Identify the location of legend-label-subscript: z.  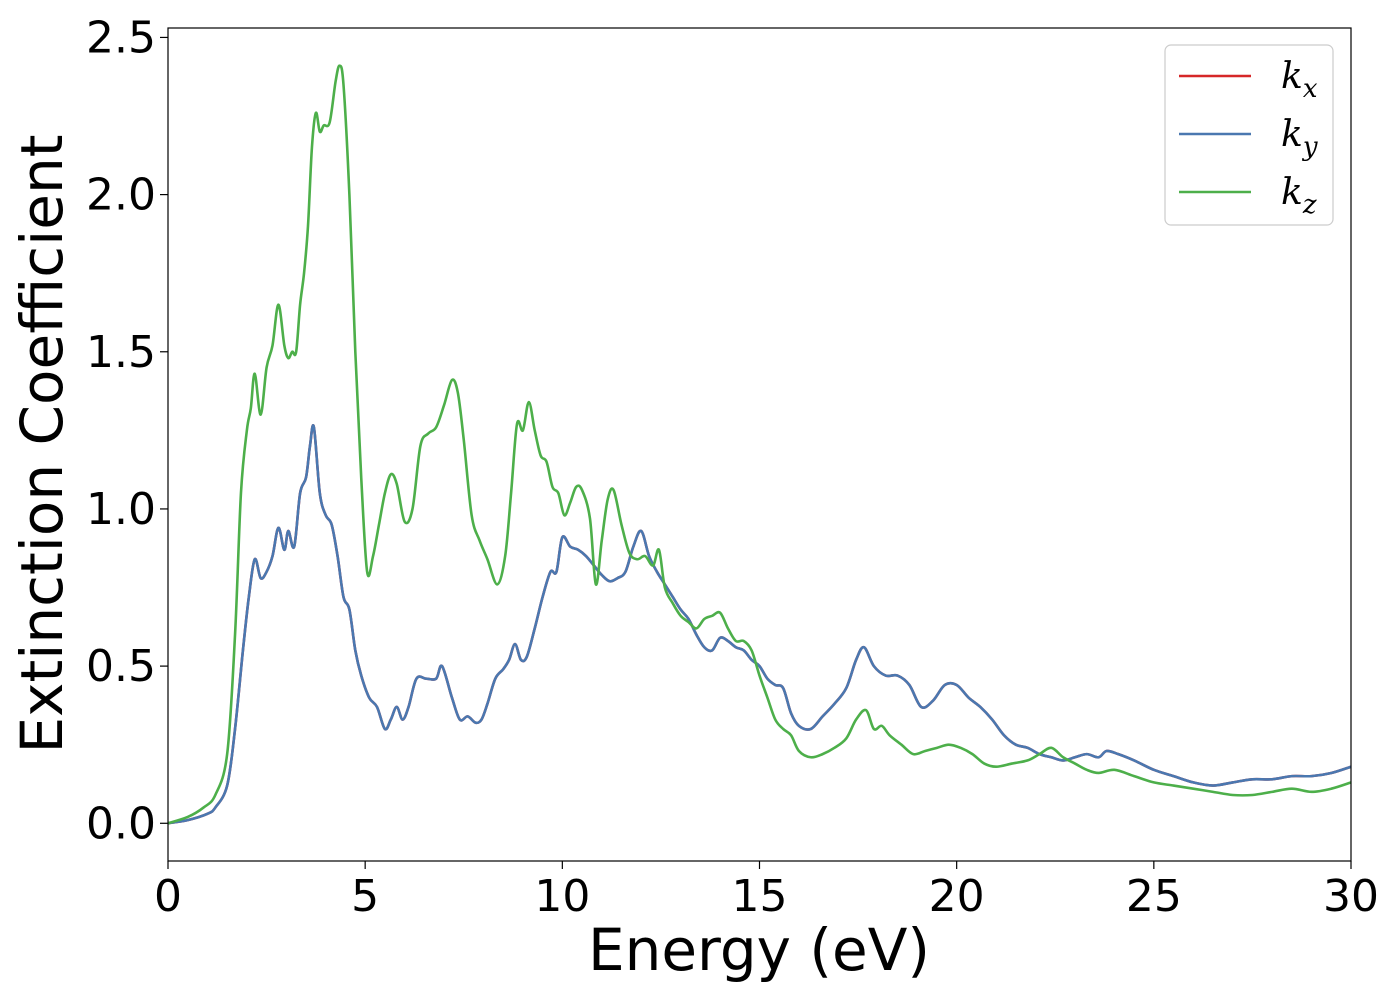
(1309, 205).